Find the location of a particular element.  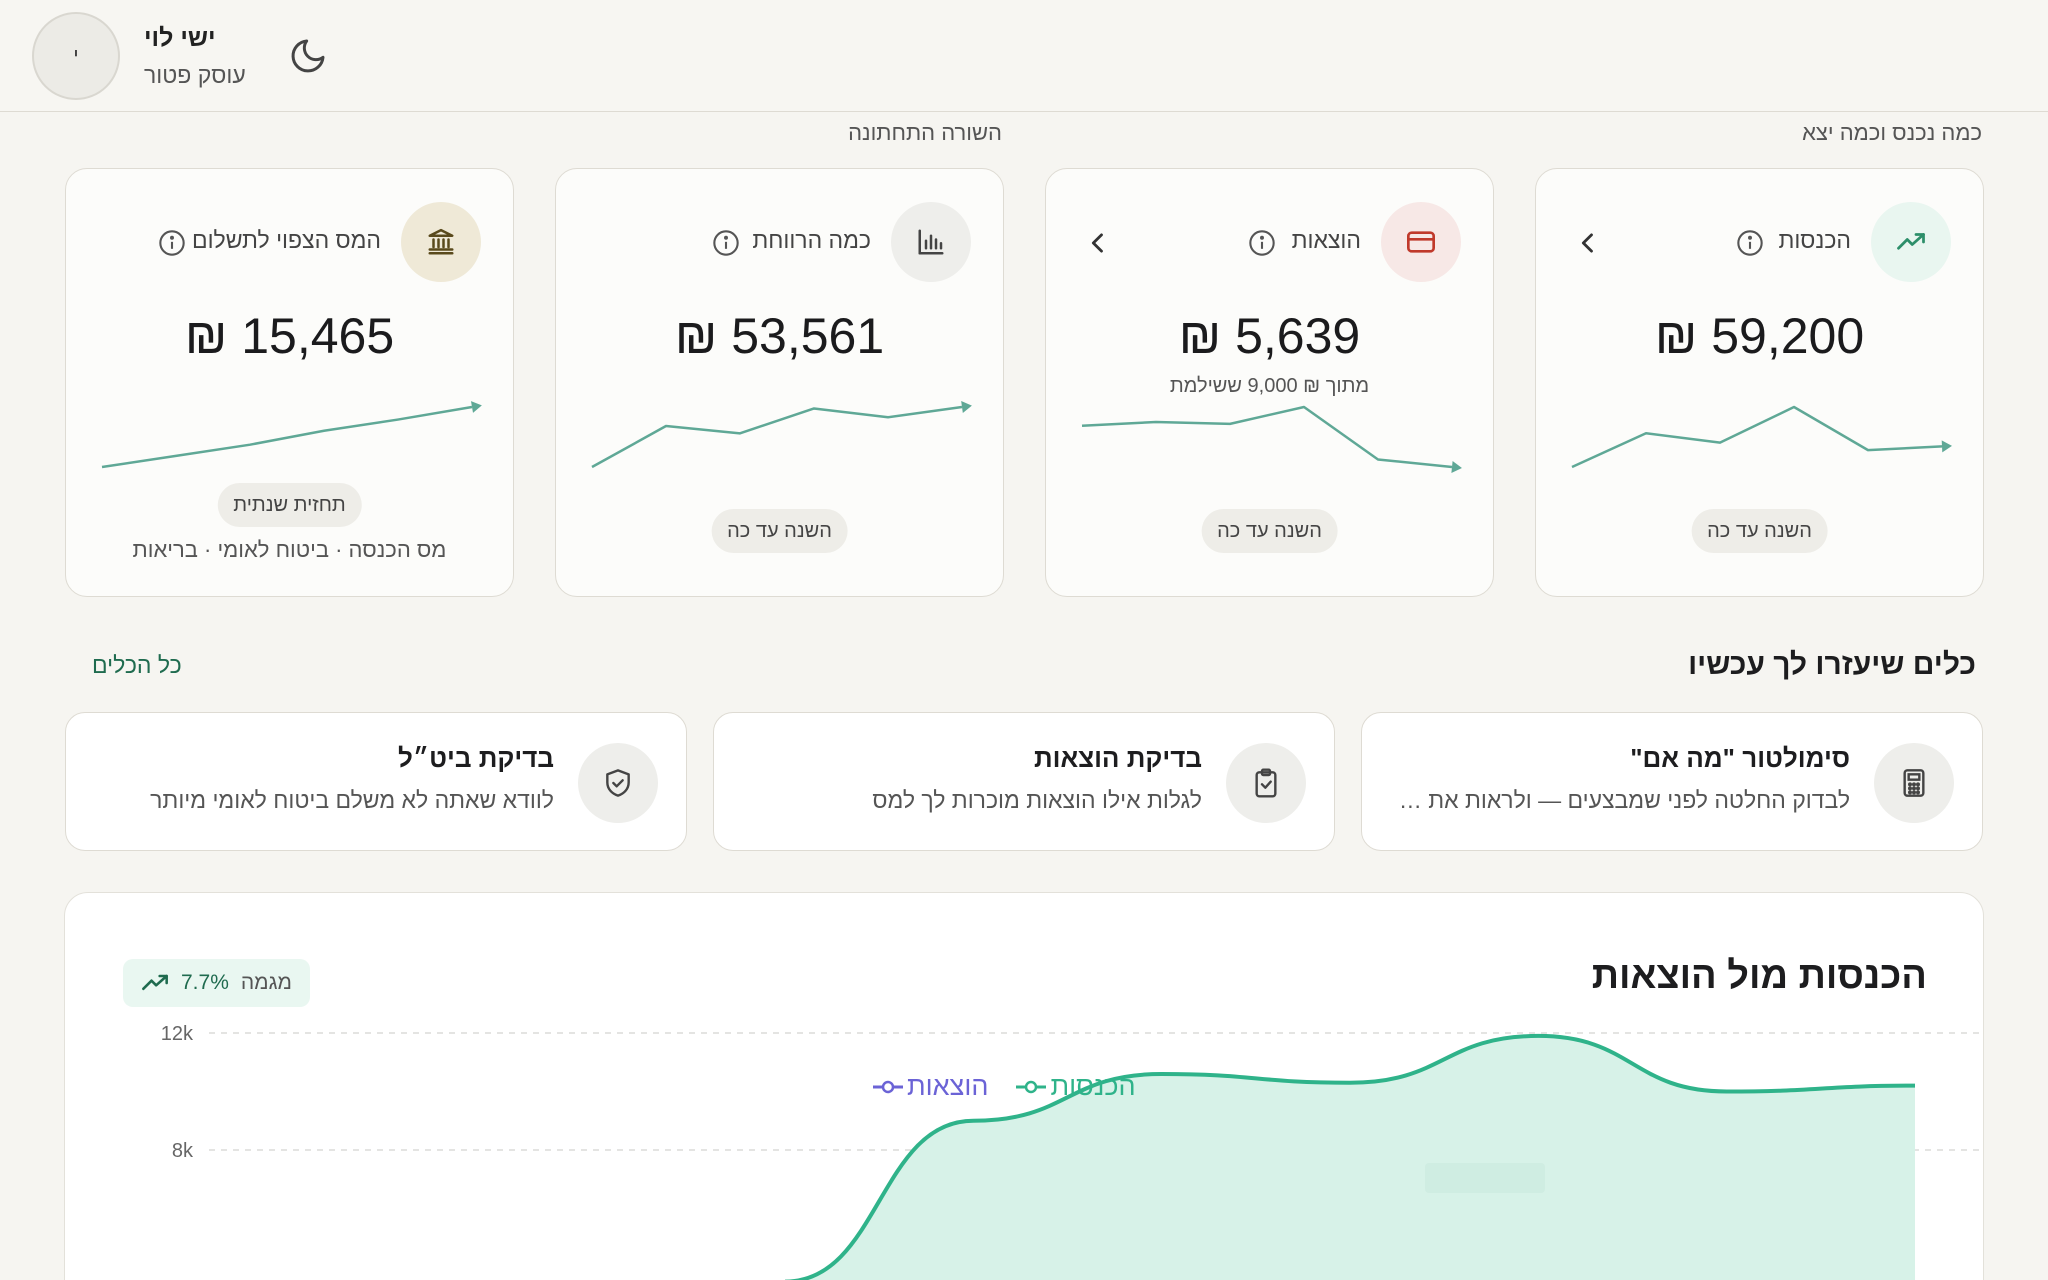

credit-card-icon is located at coordinates (1421, 242).